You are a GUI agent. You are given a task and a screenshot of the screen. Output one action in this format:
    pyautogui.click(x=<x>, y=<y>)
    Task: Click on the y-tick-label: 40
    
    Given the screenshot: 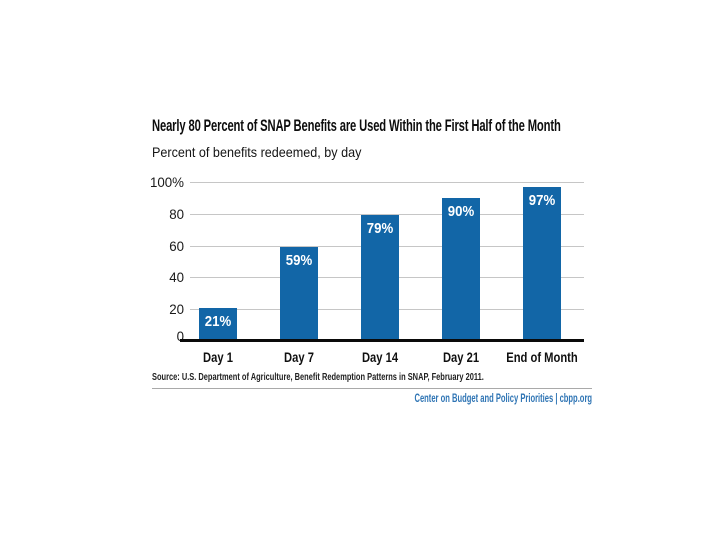 What is the action you would take?
    pyautogui.click(x=176, y=277)
    